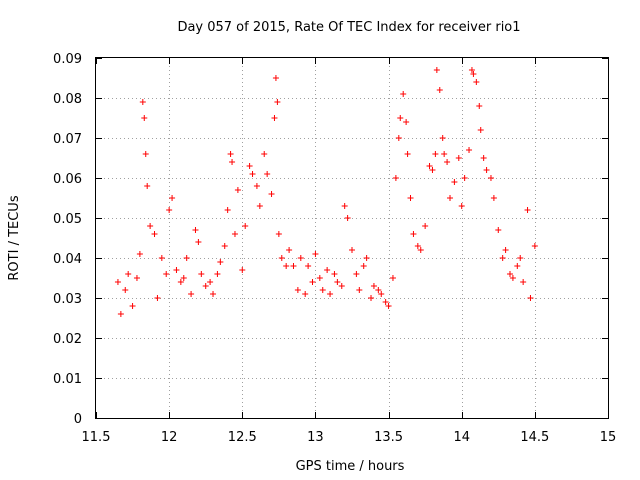  What do you see at coordinates (349, 437) in the screenshot?
I see `x-tick-labels: 11.5 12 12.5 13 13.5 14 14.5 15` at bounding box center [349, 437].